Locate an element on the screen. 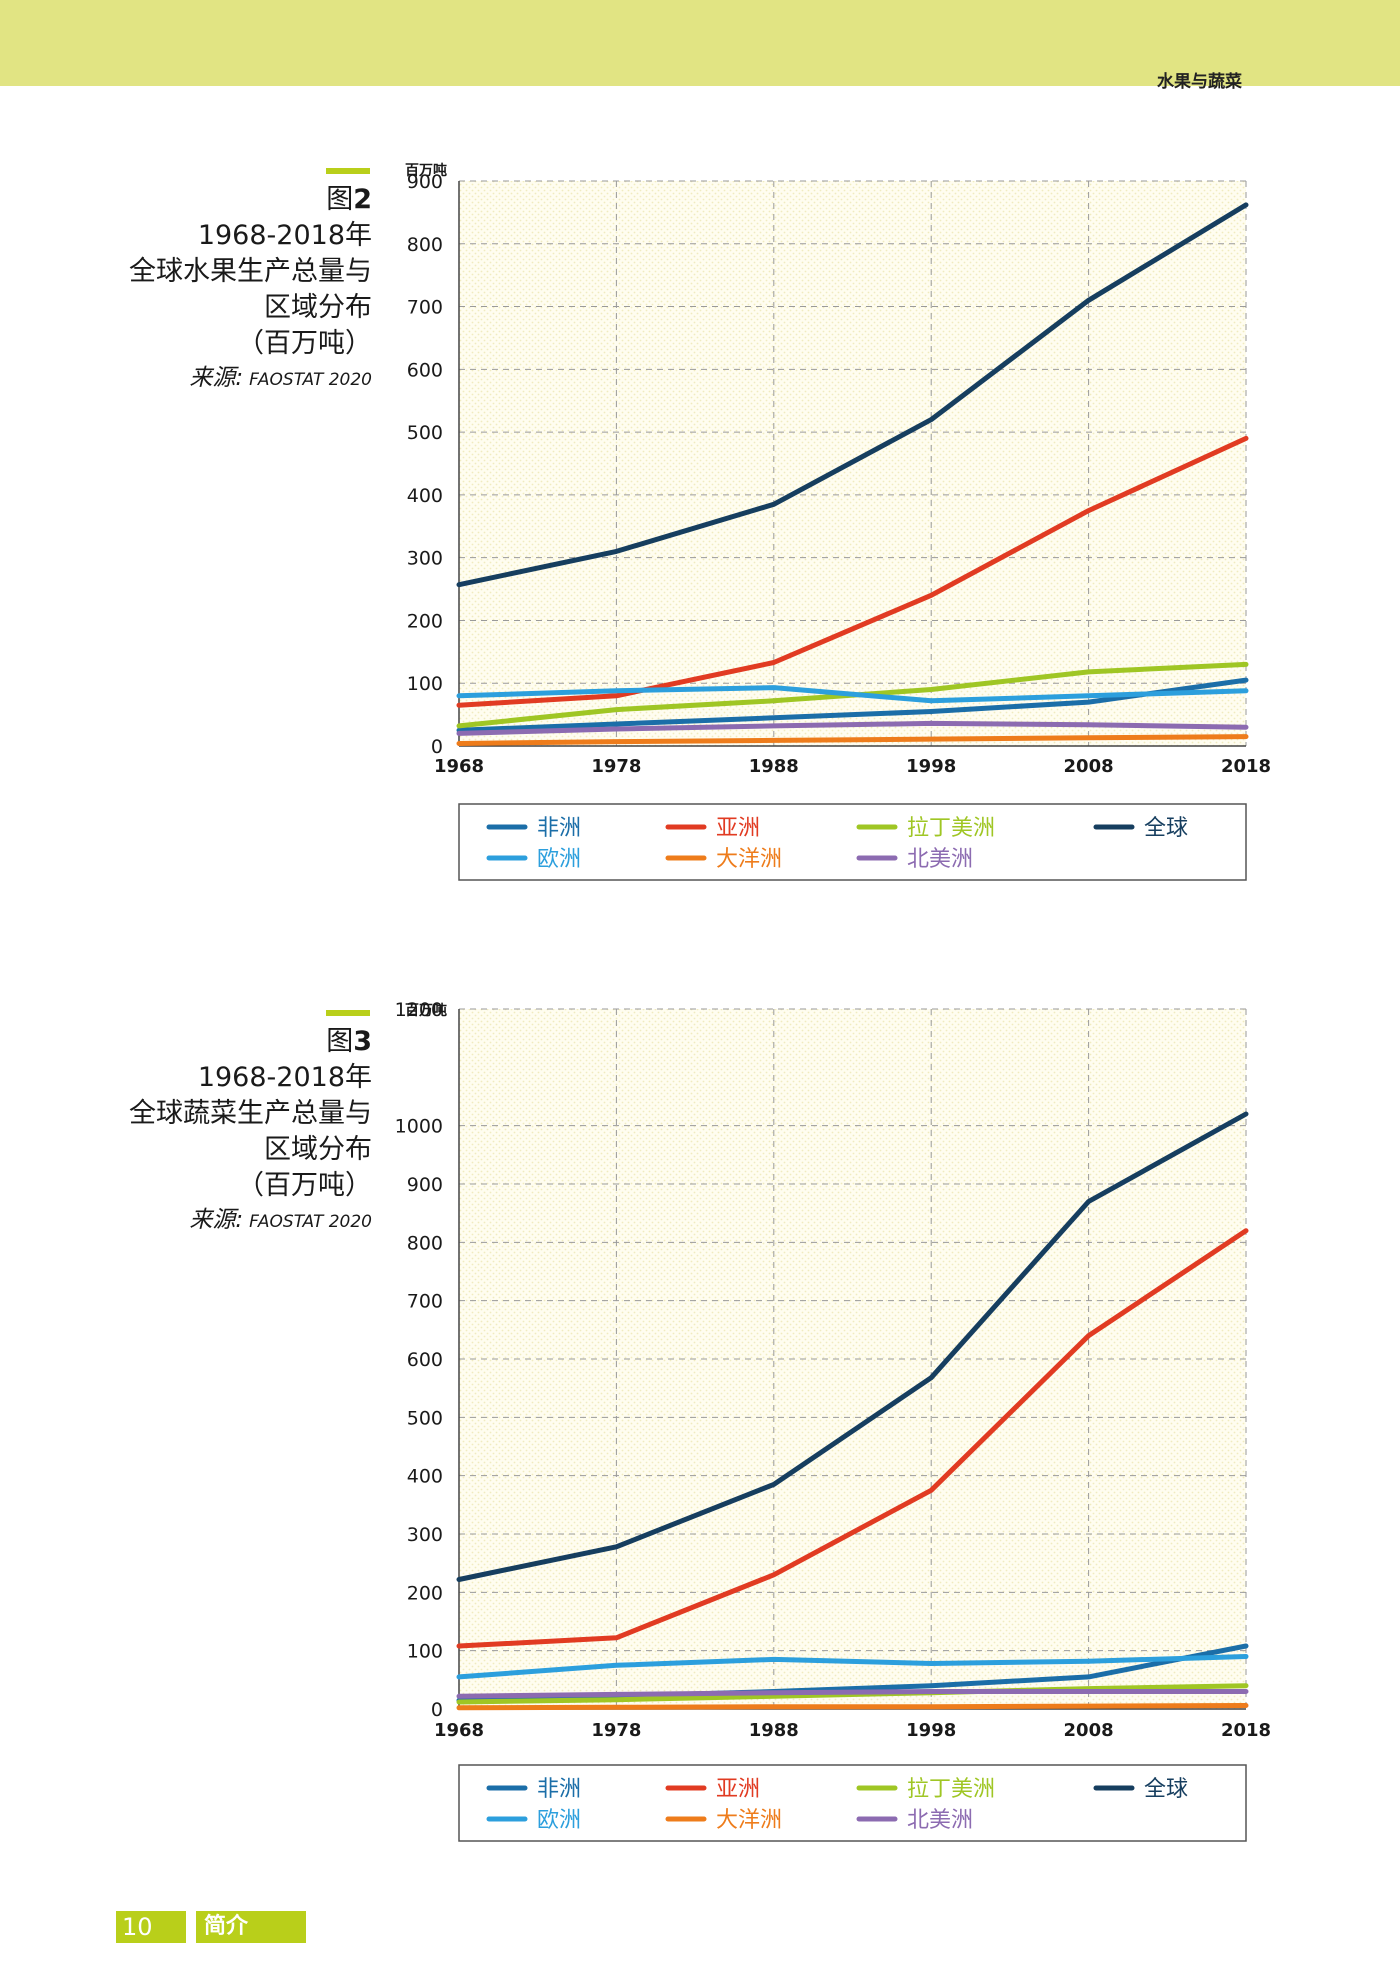 This screenshot has width=1400, height=1983. section-title: 水果与蔬菜 is located at coordinates (1199, 82).